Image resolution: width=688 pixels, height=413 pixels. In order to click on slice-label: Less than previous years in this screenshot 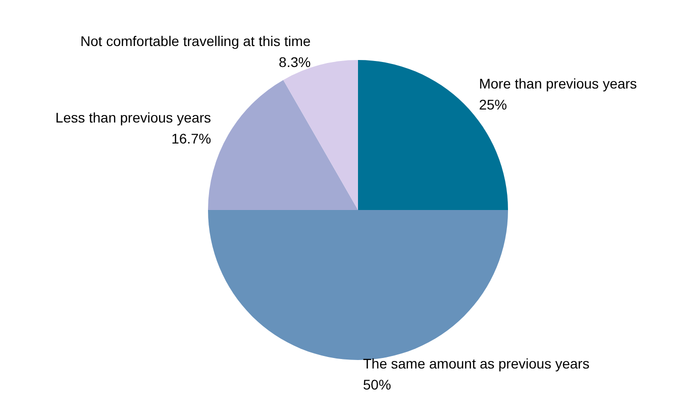, I will do `click(133, 117)`.